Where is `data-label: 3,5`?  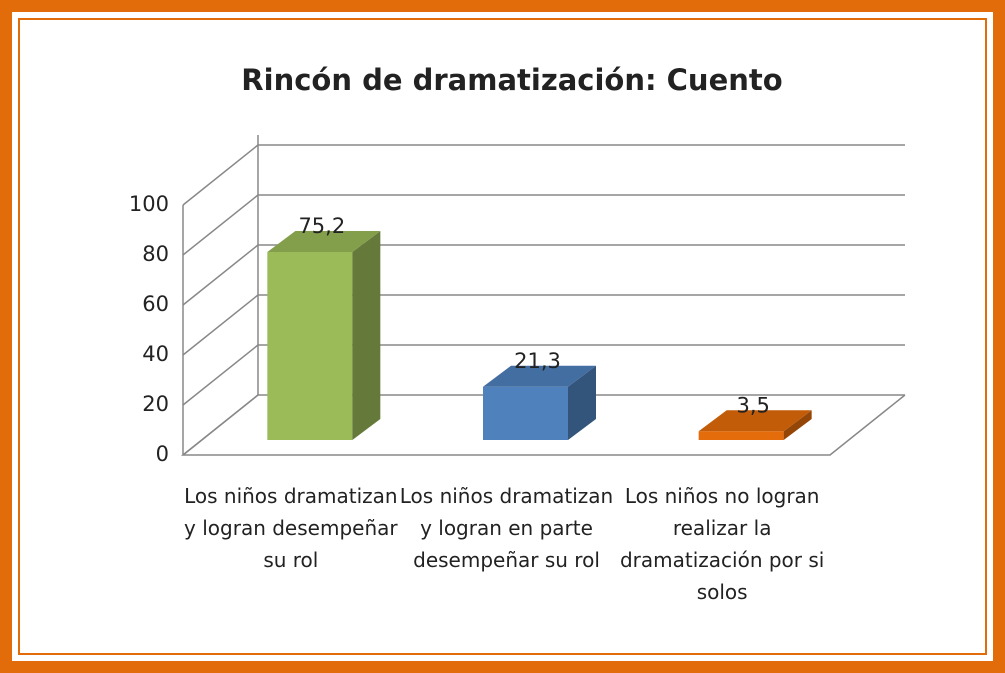 data-label: 3,5 is located at coordinates (752, 405).